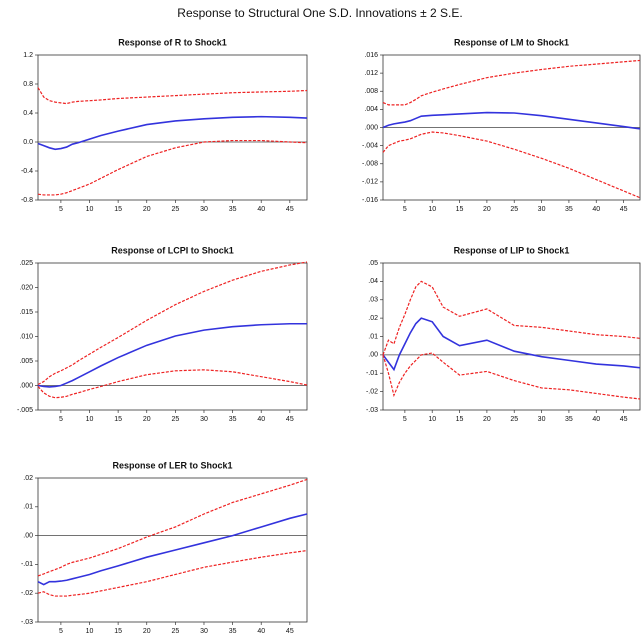 This screenshot has width=641, height=638. I want to click on y-tick-label: .015, so click(26, 312).